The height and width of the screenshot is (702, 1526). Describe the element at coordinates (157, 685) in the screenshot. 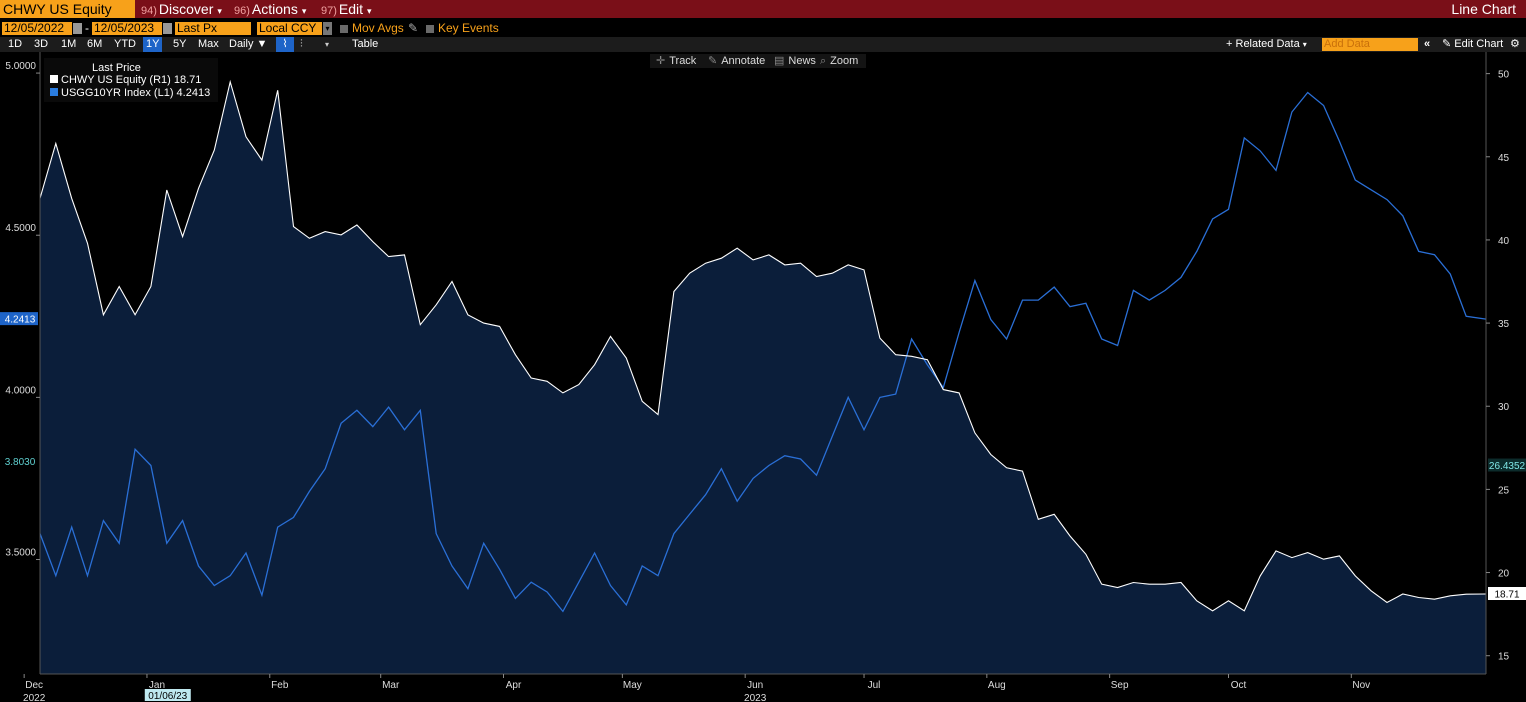

I see `x-tick-label: Jan` at that location.